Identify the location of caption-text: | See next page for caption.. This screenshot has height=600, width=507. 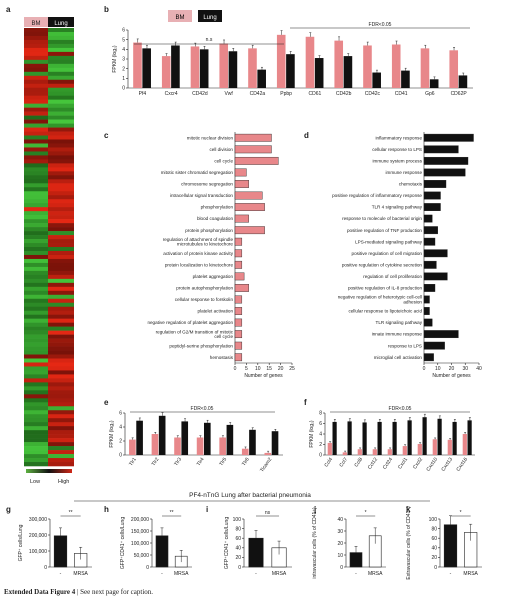
(114, 592).